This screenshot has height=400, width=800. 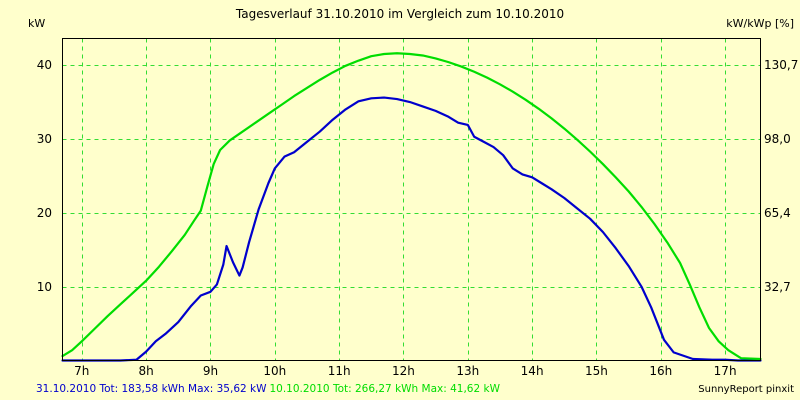 What do you see at coordinates (210, 371) in the screenshot?
I see `x-axis-tick-label: 9h` at bounding box center [210, 371].